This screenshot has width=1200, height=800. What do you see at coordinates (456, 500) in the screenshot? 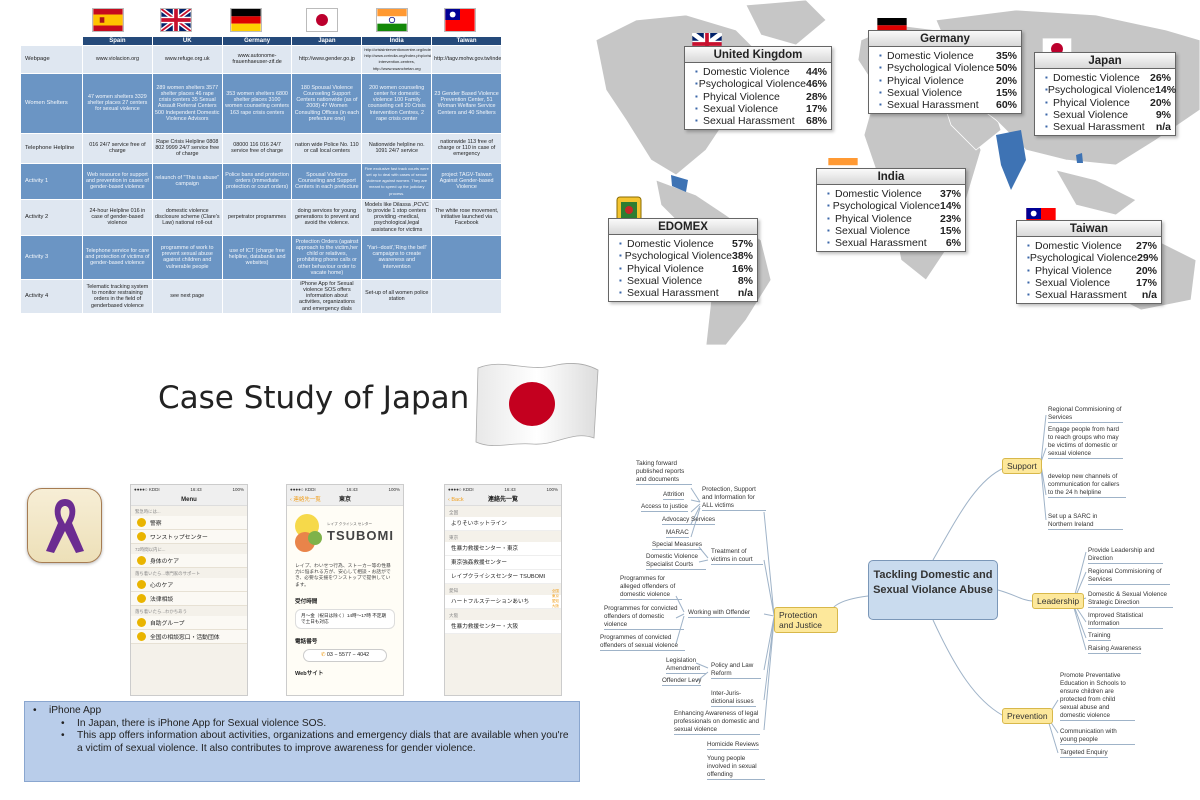
I see `back-button: ‹ Back` at bounding box center [456, 500].